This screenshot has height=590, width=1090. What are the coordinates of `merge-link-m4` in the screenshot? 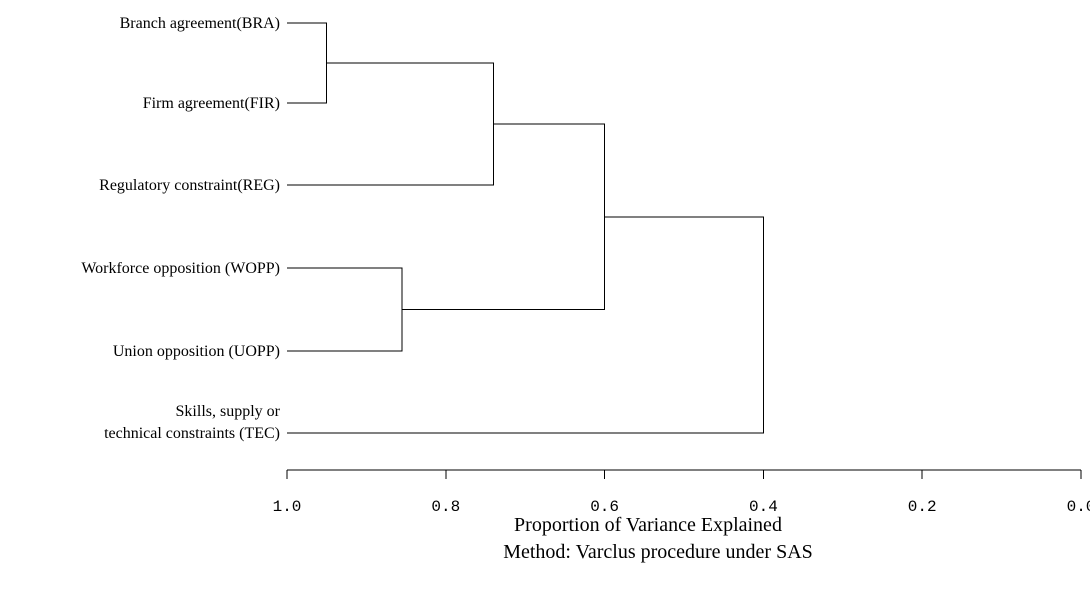 It's located at (504, 216).